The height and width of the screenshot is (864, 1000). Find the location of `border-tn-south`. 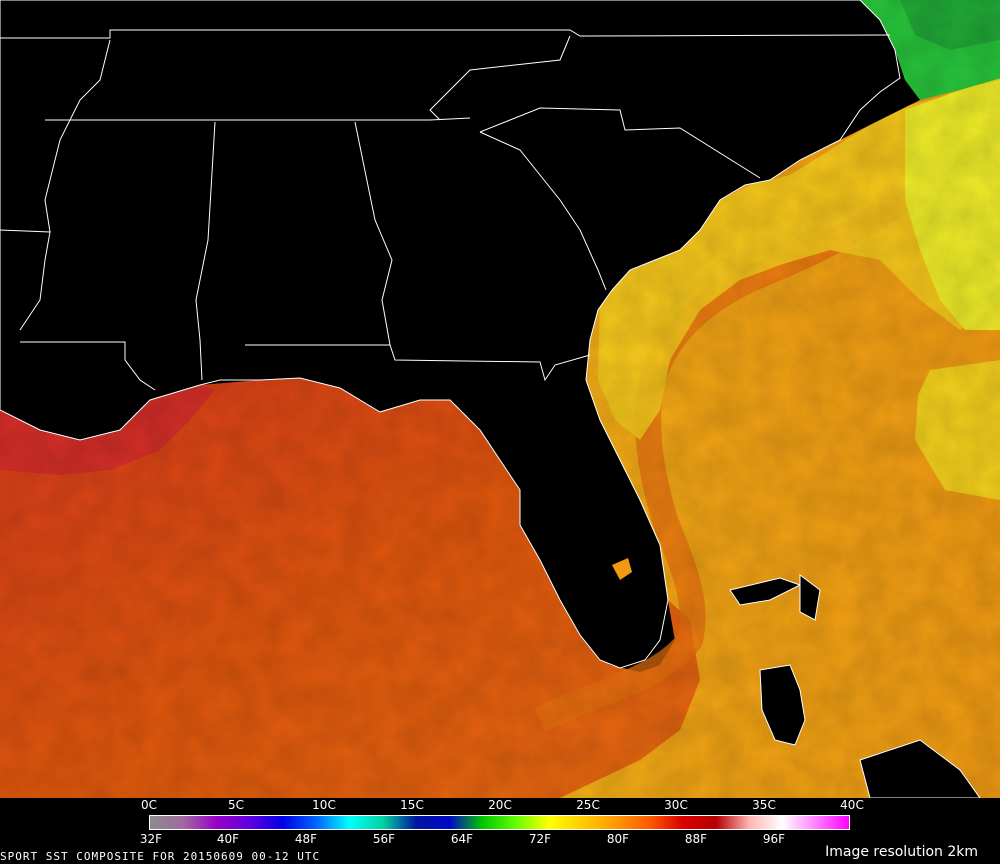

border-tn-south is located at coordinates (258, 119).